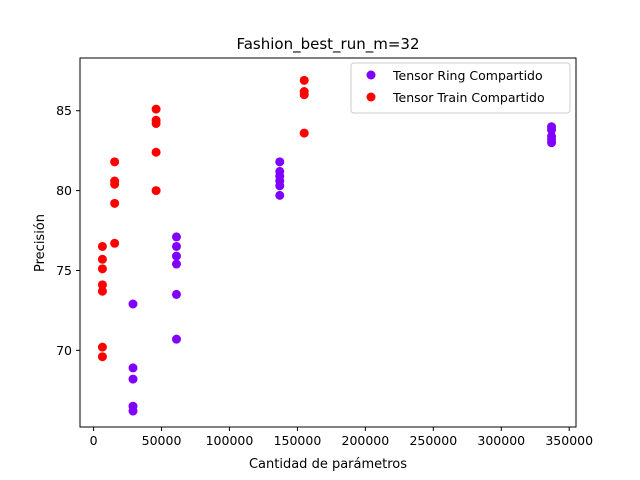 The width and height of the screenshot is (640, 480). I want to click on x-axis-label: Cantidad de parámetros, so click(328, 464).